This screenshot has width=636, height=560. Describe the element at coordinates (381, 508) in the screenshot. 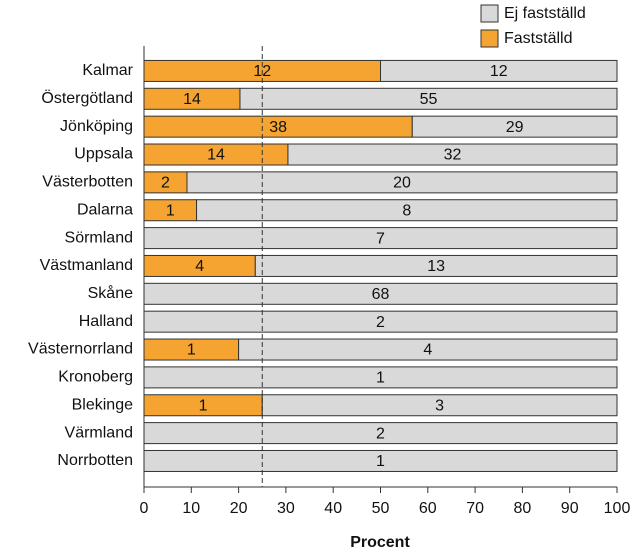

I see `x-tick-label: 50` at that location.